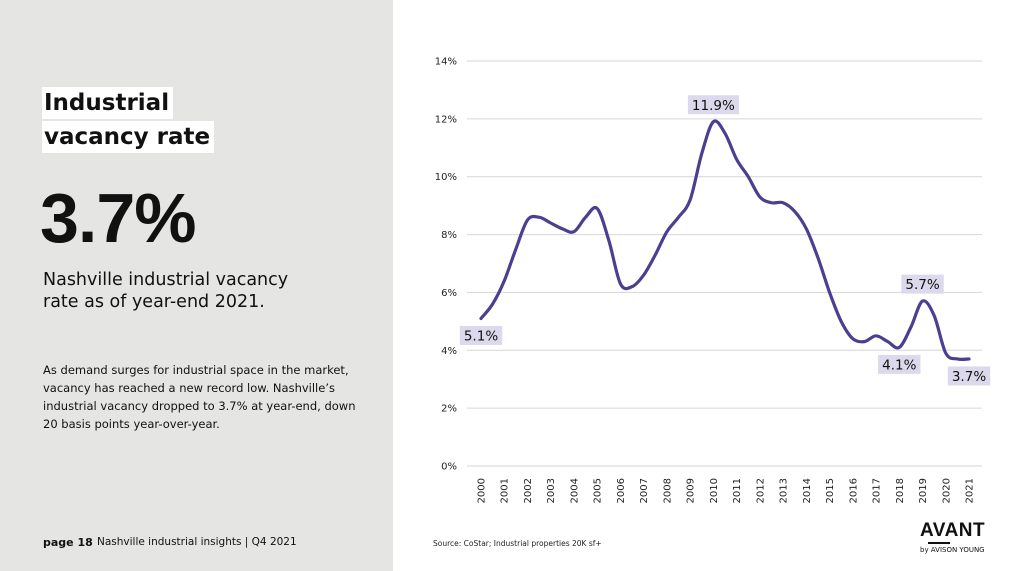 The width and height of the screenshot is (1024, 571). Describe the element at coordinates (446, 177) in the screenshot. I see `y-tick-label: 10%` at that location.